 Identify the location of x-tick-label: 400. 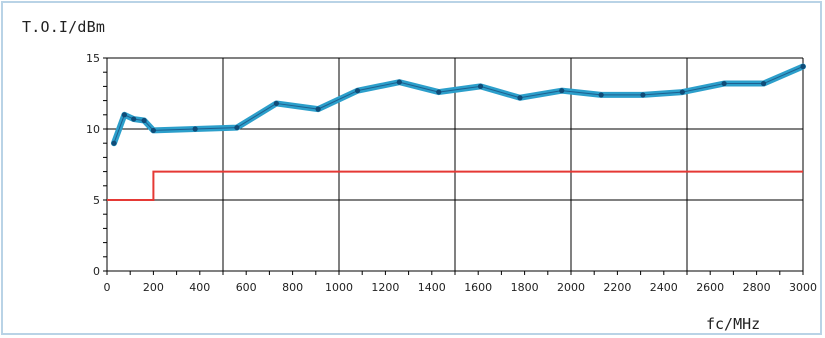
(199, 287).